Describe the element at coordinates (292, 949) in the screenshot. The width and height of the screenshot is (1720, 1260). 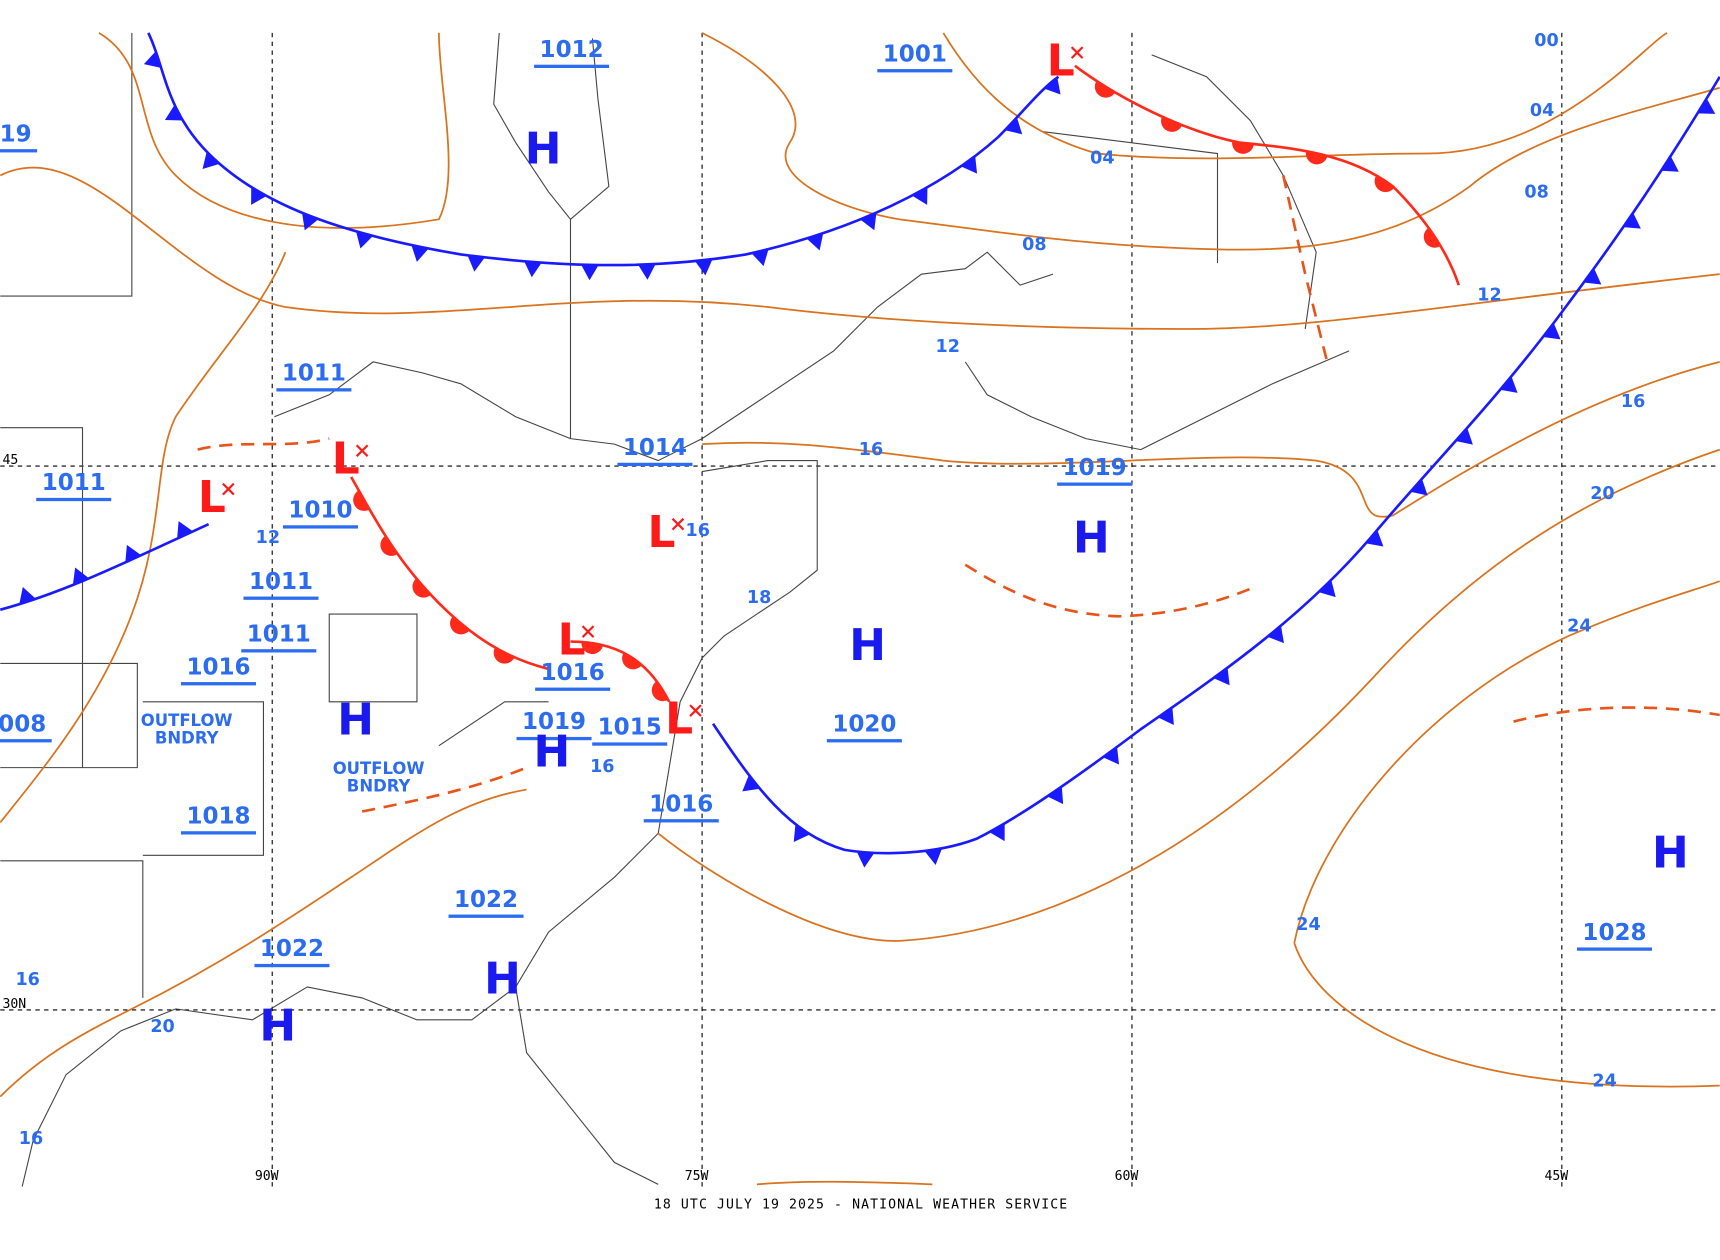
I see `pressure-value: 1022` at that location.